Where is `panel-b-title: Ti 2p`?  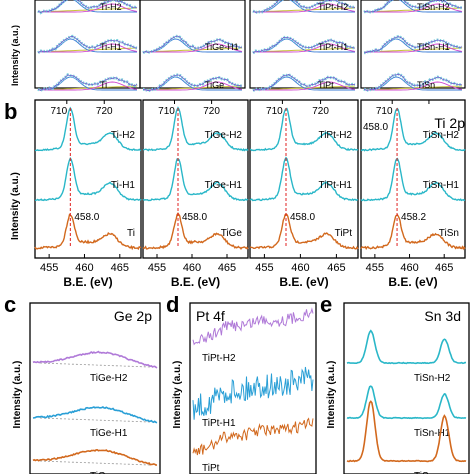 panel-b-title: Ti 2p is located at coordinates (449, 123).